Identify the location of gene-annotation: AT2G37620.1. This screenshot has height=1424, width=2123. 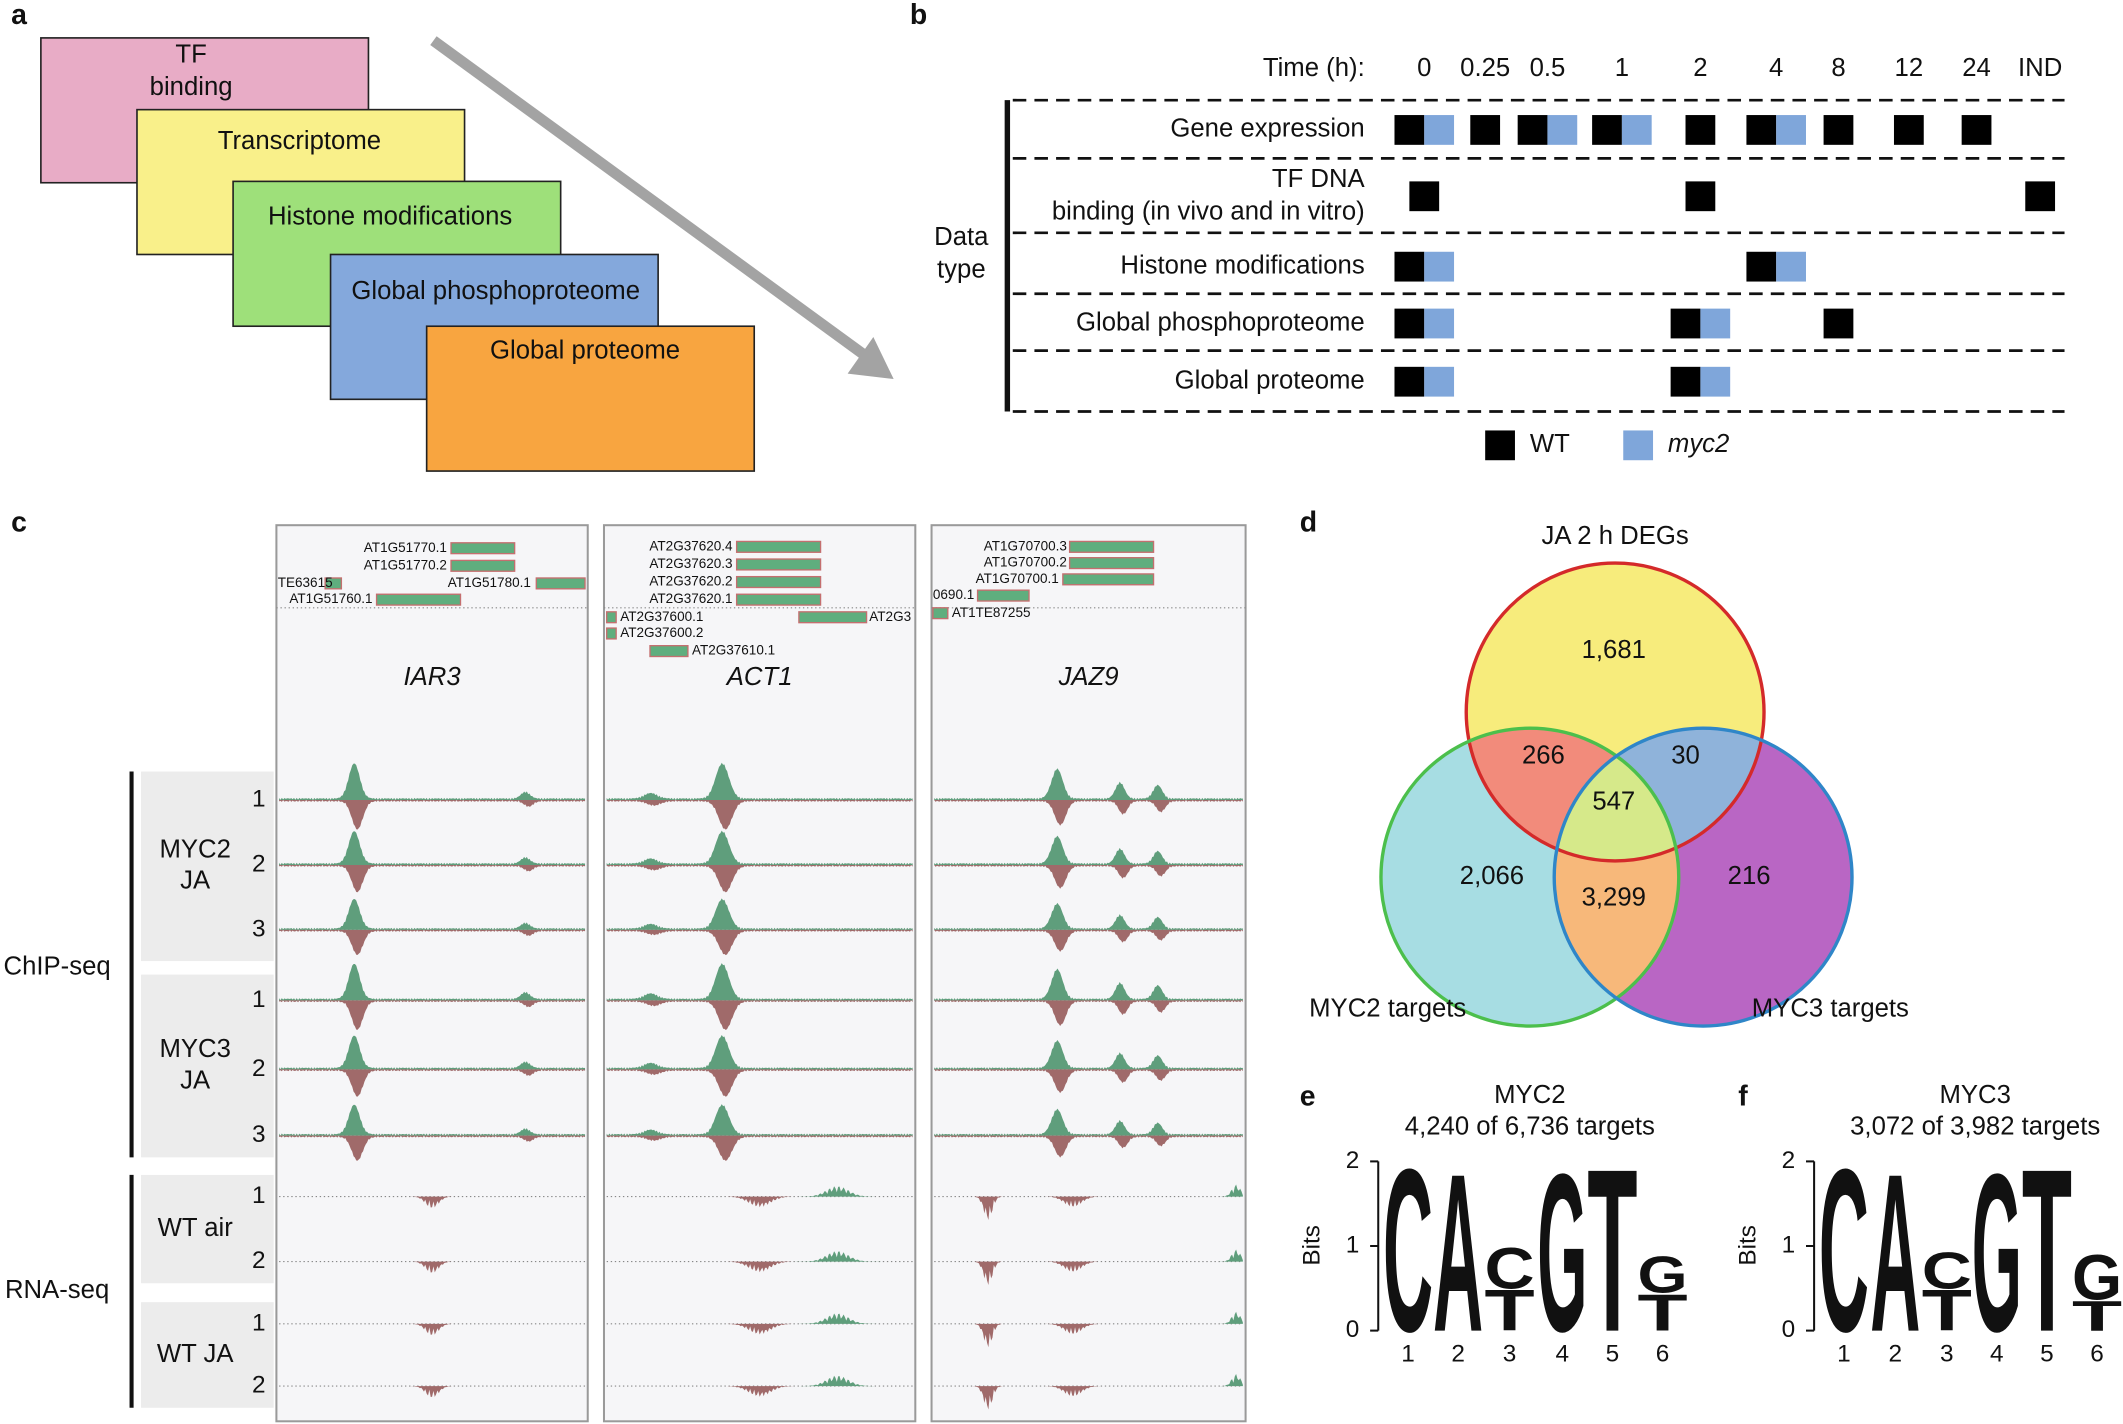
(690, 598).